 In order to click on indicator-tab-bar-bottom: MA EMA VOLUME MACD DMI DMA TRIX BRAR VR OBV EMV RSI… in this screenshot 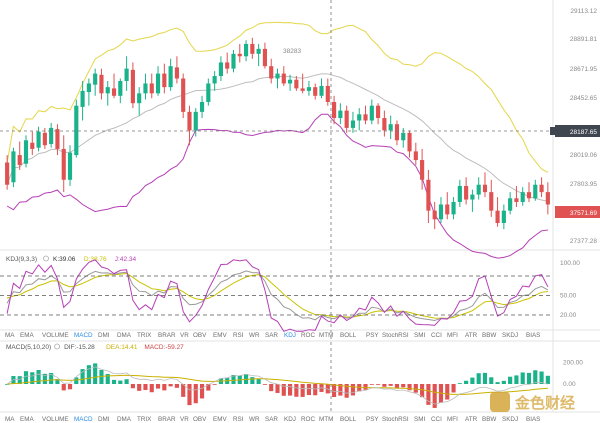, I will do `click(272, 419)`.